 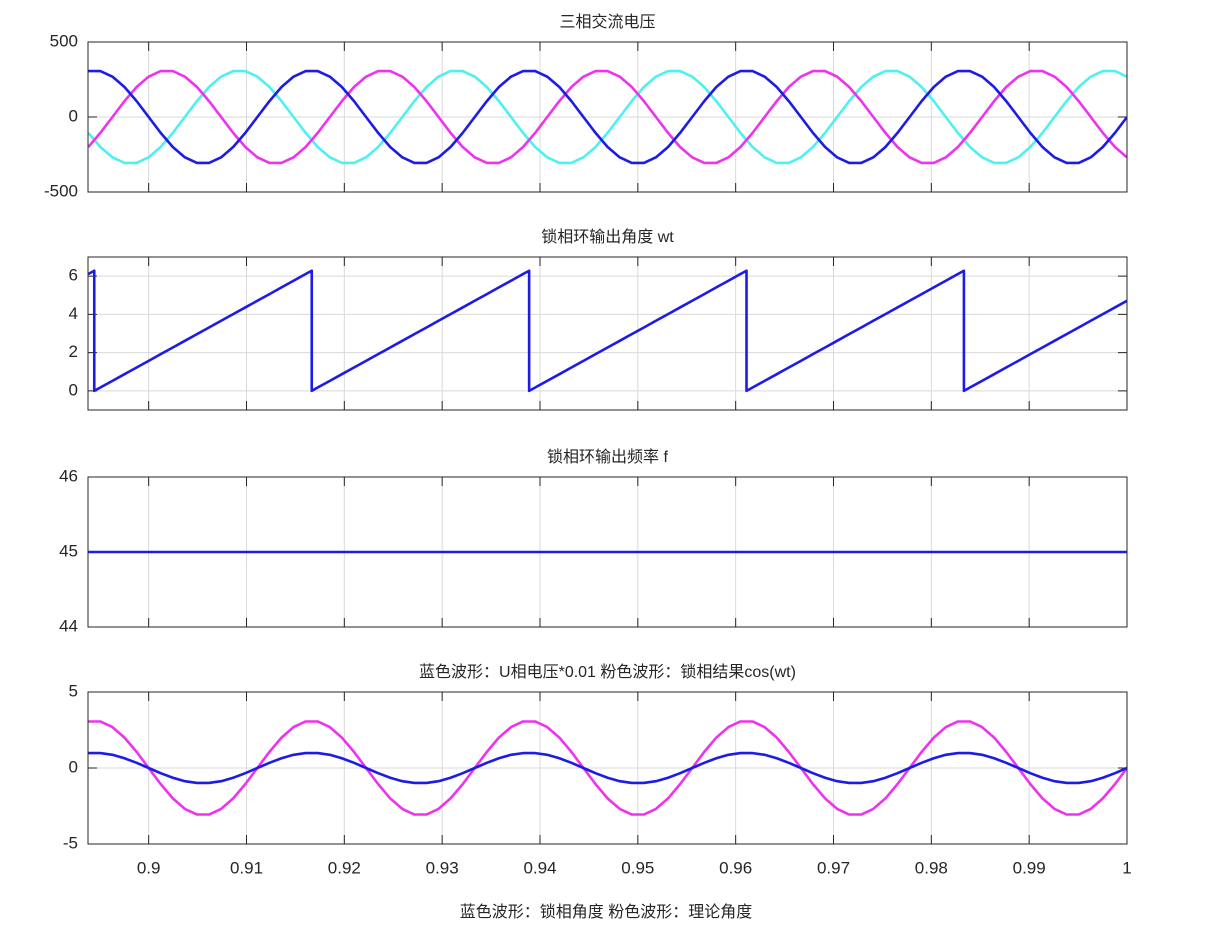 I want to click on y-tick-label: 44, so click(x=68, y=625).